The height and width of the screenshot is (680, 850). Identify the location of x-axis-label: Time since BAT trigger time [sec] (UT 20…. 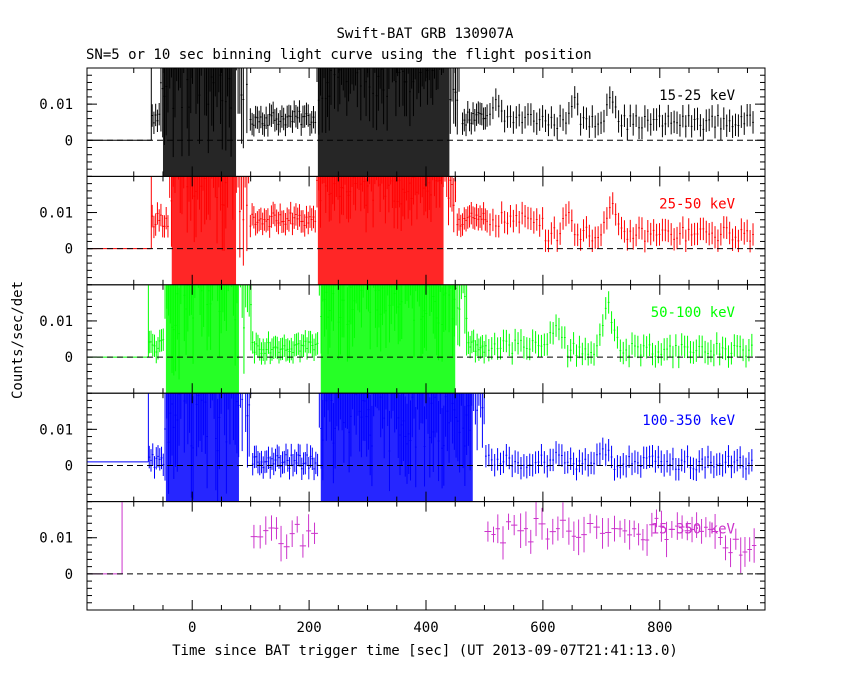
(425, 651).